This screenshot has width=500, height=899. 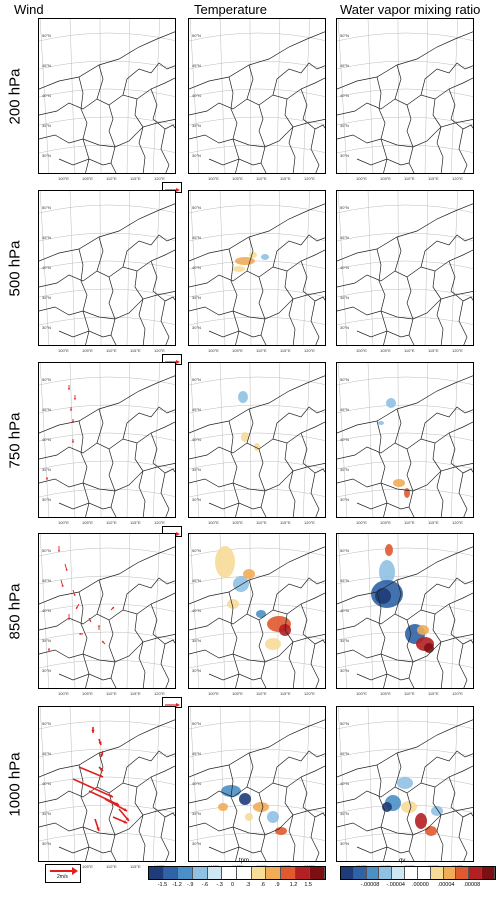 I want to click on map-panel-vapor-3: 50°N 45°N 40°N 35°N 30°N, so click(x=405, y=611).